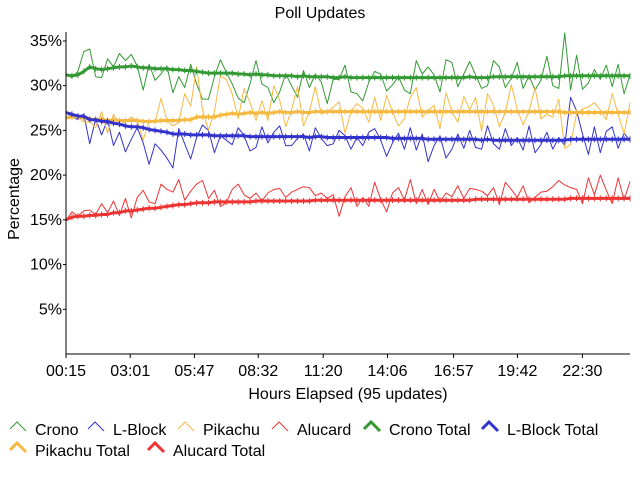  I want to click on legend-item-pikachu: Pikachu, so click(218, 430).